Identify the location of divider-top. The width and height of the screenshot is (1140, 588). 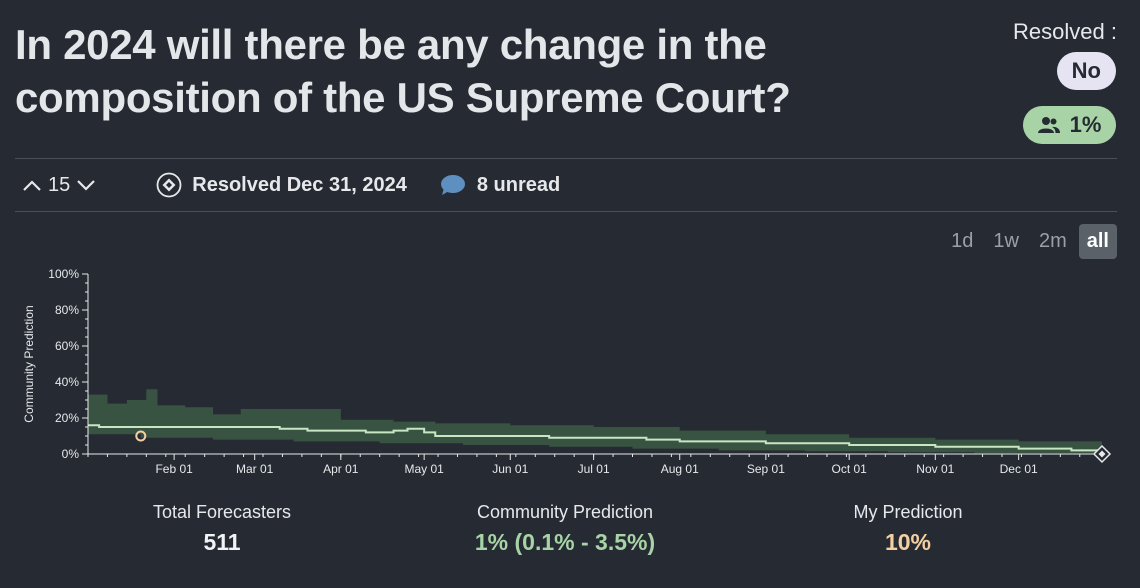
(566, 158).